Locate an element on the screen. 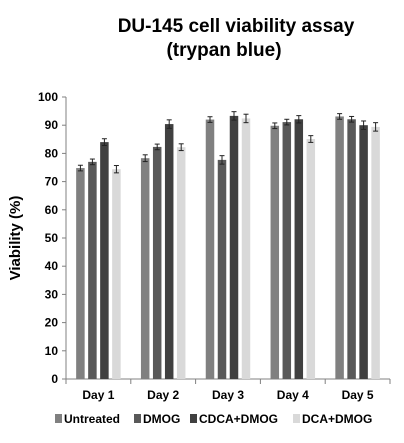  y-tick-label: 0 is located at coordinates (54, 379).